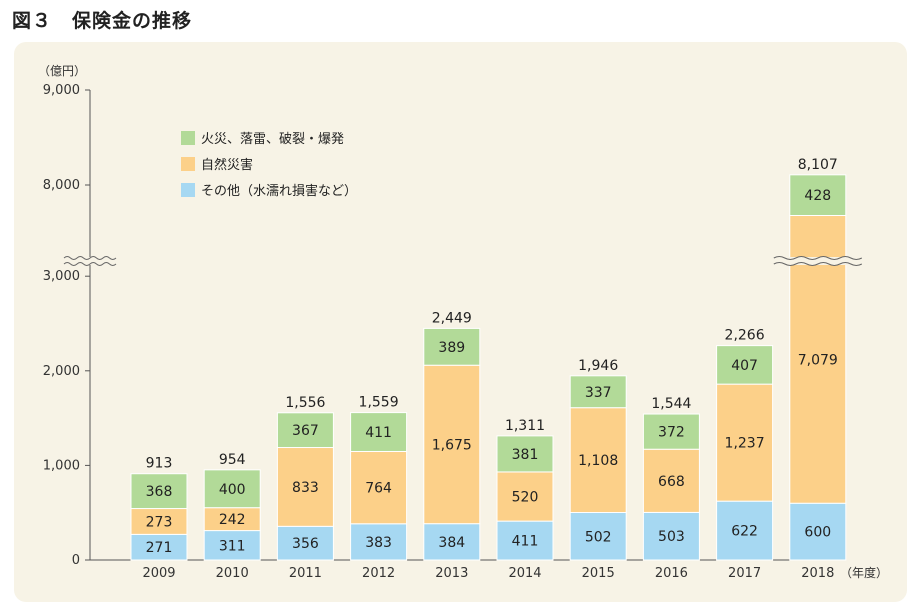 The width and height of the screenshot is (920, 608). Describe the element at coordinates (305, 544) in the screenshot. I see `segment-value-label: 356` at that location.